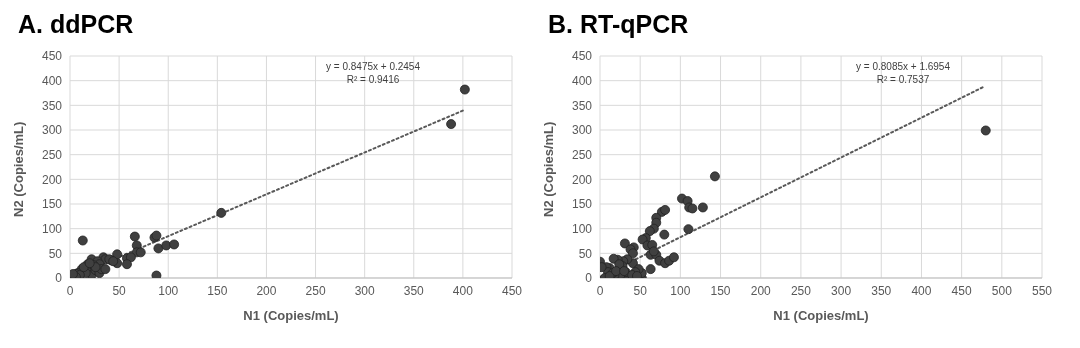  I want to click on annotation: R² = 0.9416, so click(373, 79).